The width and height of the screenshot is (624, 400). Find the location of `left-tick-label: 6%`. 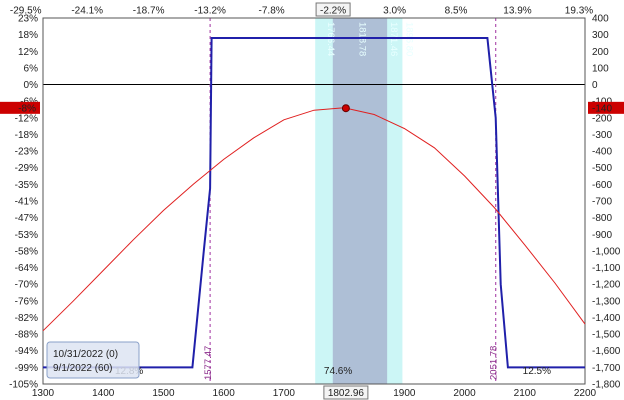

left-tick-label: 6% is located at coordinates (31, 68).